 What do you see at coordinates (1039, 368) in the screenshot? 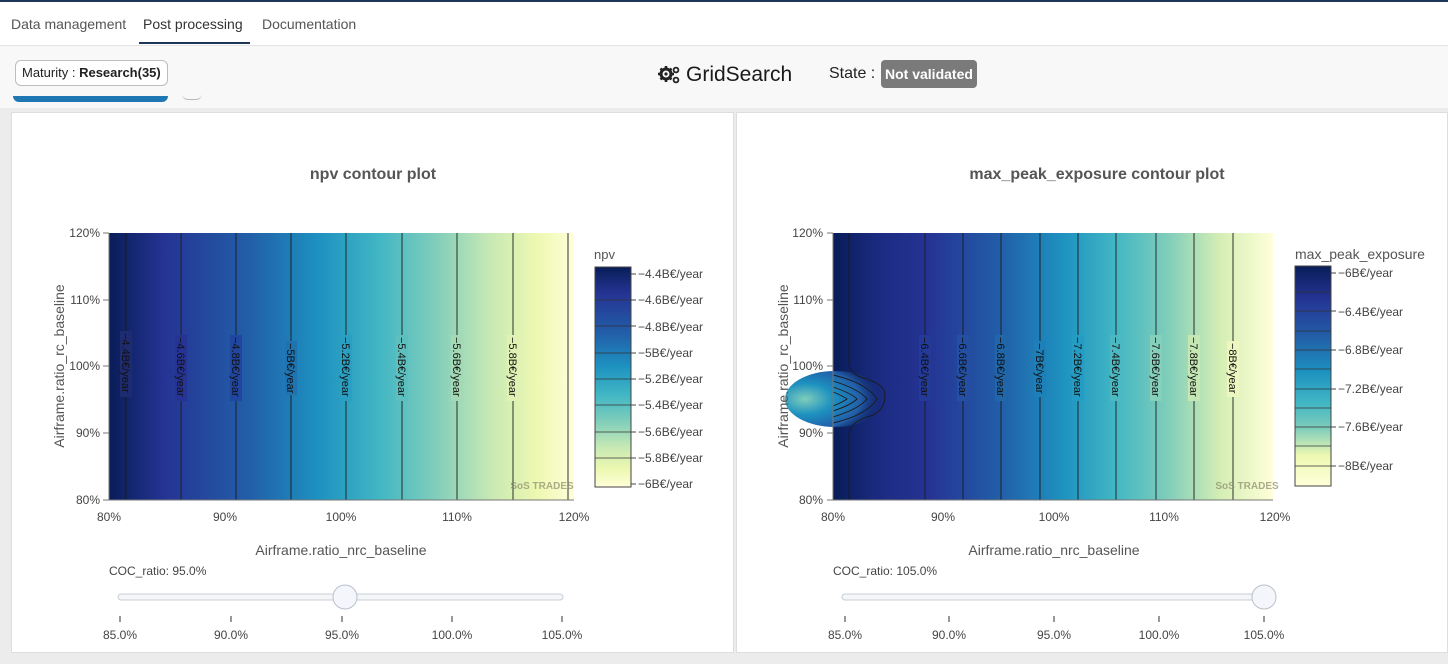
I see `contour-label: −7B€/year` at bounding box center [1039, 368].